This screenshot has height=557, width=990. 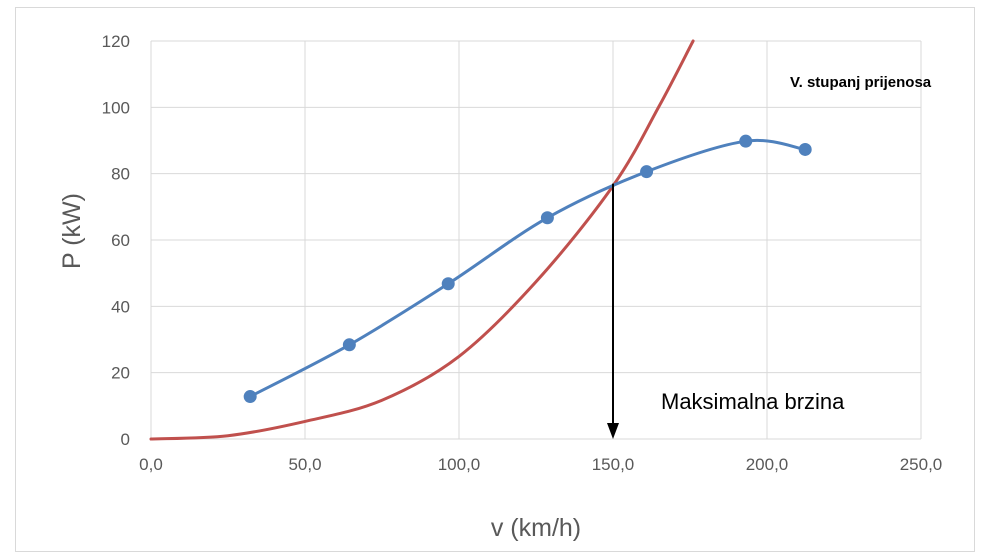 What do you see at coordinates (72, 231) in the screenshot?
I see `y-axis-title: P (kW)` at bounding box center [72, 231].